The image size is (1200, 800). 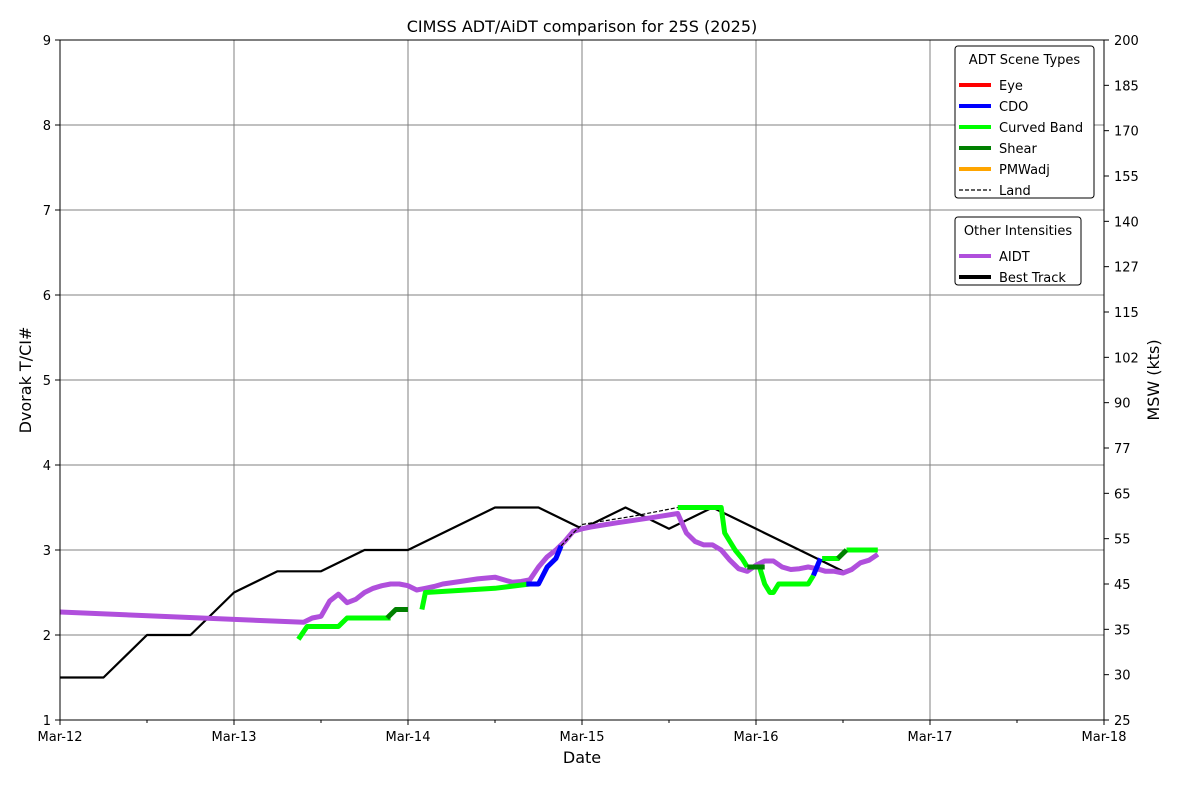 I want to click on y-right-tick-label: 140, so click(x=1126, y=222).